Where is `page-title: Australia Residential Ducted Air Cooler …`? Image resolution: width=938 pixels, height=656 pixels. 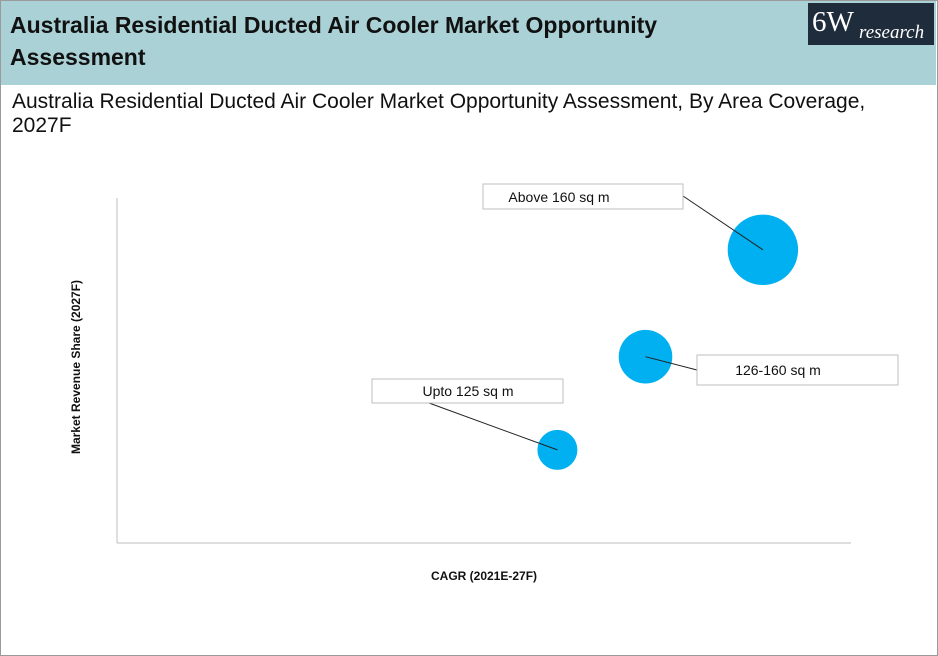
page-title: Australia Residential Ducted Air Cooler … is located at coordinates (334, 41).